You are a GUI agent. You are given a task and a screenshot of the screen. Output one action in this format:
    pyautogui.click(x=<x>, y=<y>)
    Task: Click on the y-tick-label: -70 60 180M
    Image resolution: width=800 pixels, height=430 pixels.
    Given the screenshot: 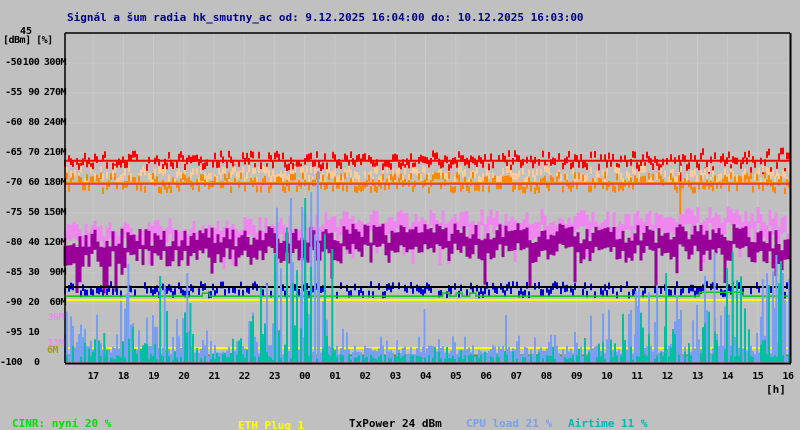 What is the action you would take?
    pyautogui.click(x=35, y=182)
    